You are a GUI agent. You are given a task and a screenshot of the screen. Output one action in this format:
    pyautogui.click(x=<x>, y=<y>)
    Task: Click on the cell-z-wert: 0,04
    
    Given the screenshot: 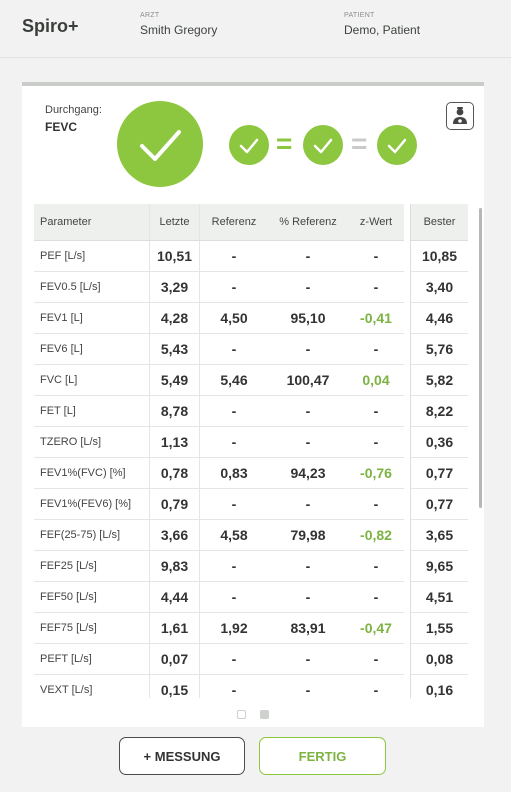 What is the action you would take?
    pyautogui.click(x=376, y=380)
    